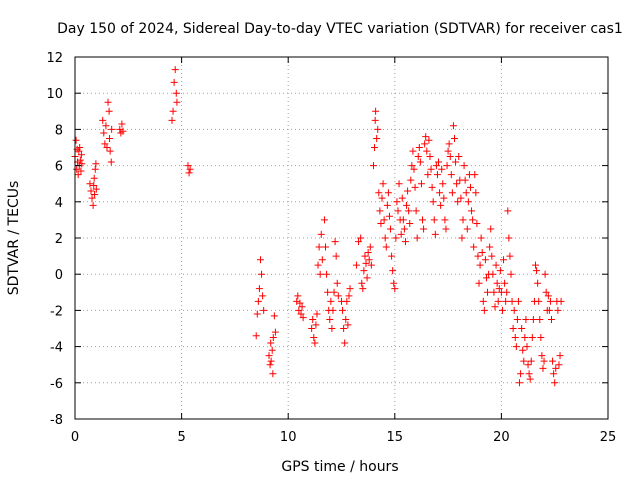 This screenshot has height=480, width=640. Describe the element at coordinates (75, 437) in the screenshot. I see `x-tick-label: 0` at that location.